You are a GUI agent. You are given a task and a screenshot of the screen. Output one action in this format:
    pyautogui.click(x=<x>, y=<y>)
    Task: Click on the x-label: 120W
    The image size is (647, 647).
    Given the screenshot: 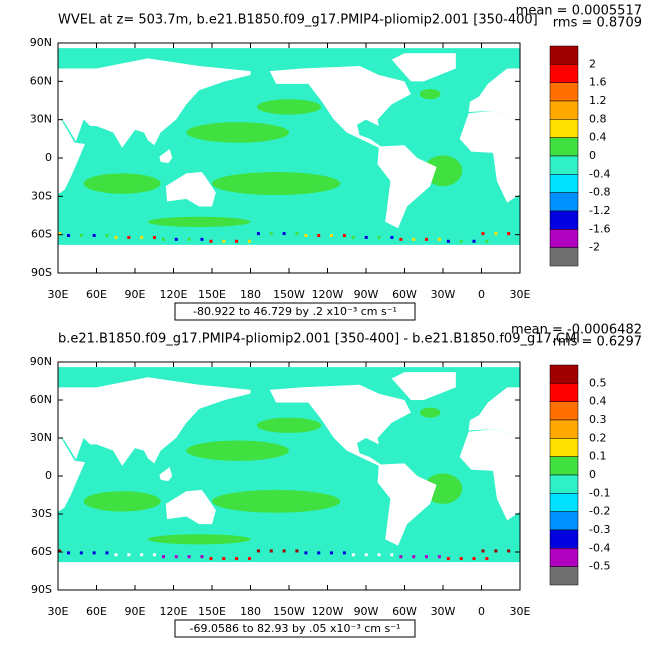 What is the action you would take?
    pyautogui.click(x=328, y=611)
    